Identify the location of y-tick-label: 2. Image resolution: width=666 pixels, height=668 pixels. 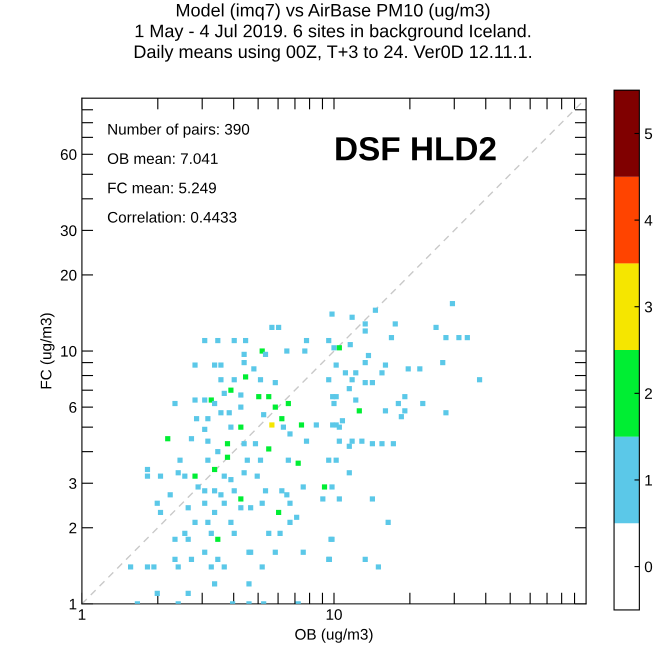
(72, 528).